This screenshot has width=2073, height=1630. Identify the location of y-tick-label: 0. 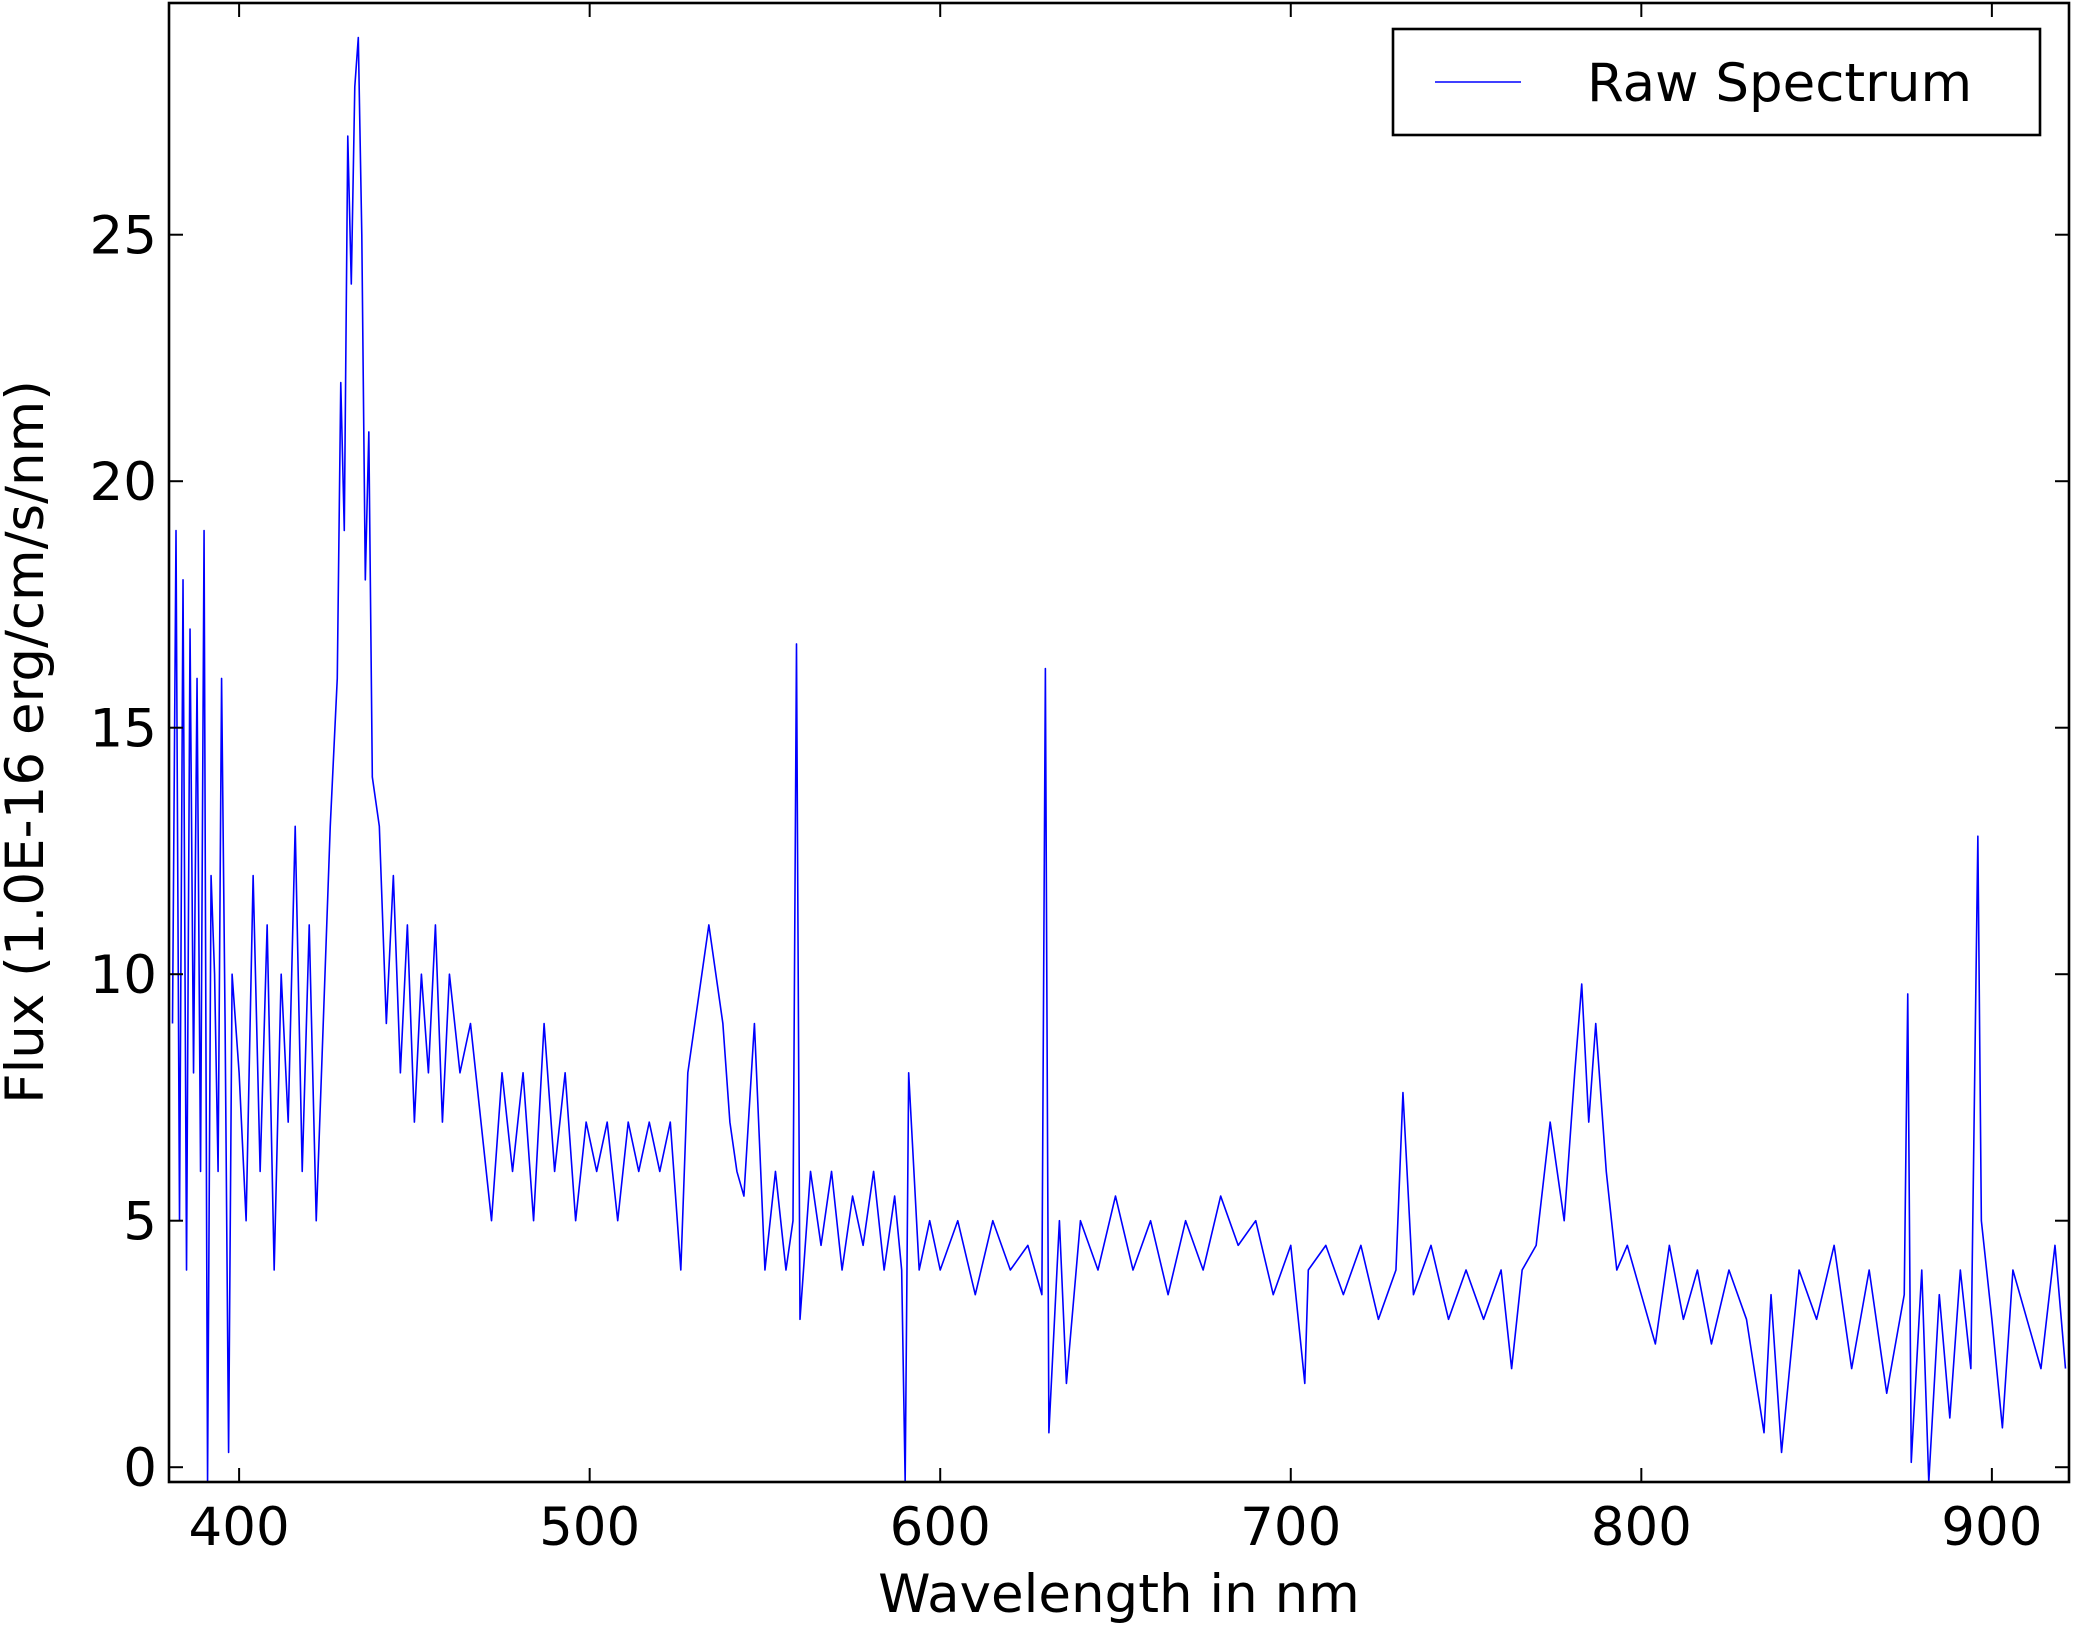
(140, 1468).